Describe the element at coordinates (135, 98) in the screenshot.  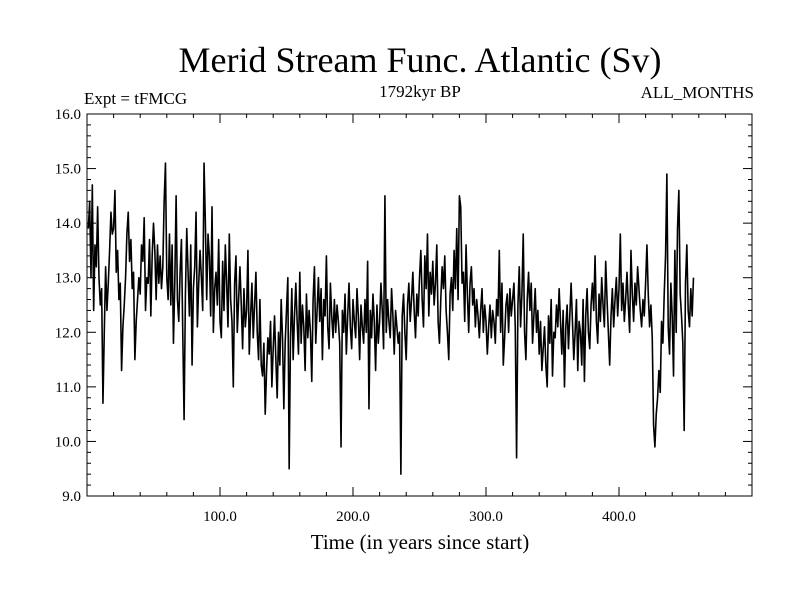
I see `experiment-label: Expt = tFMCG` at that location.